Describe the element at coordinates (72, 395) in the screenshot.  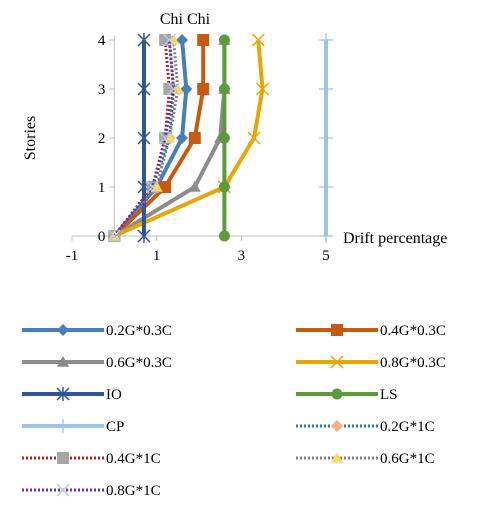
I see `legend-item: IO` at that location.